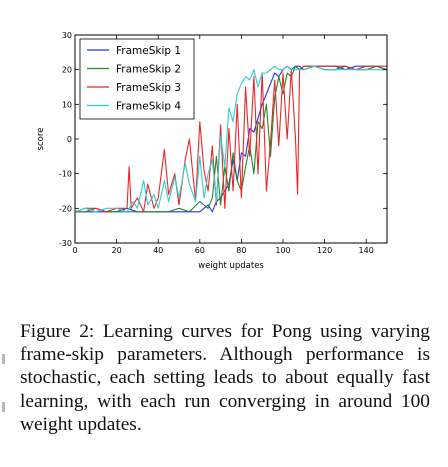 The height and width of the screenshot is (467, 448). I want to click on x-tick-label: 60, so click(200, 250).